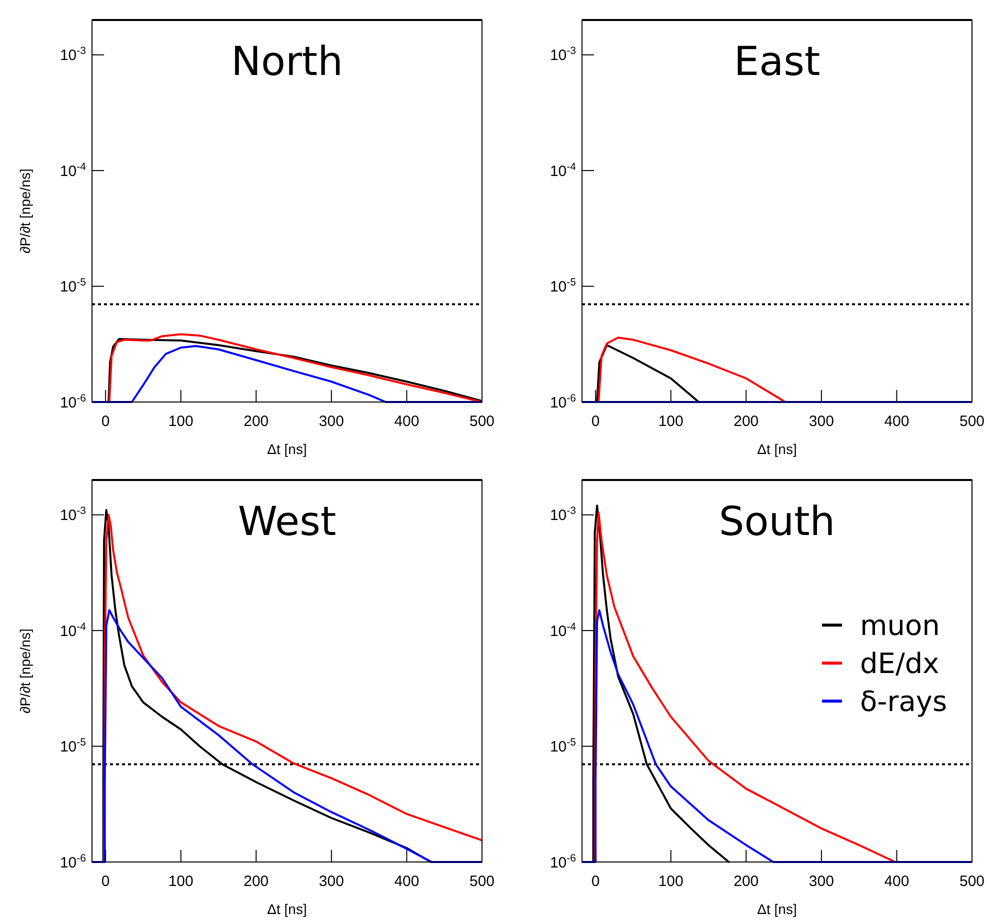  What do you see at coordinates (287, 522) in the screenshot?
I see `text: West` at bounding box center [287, 522].